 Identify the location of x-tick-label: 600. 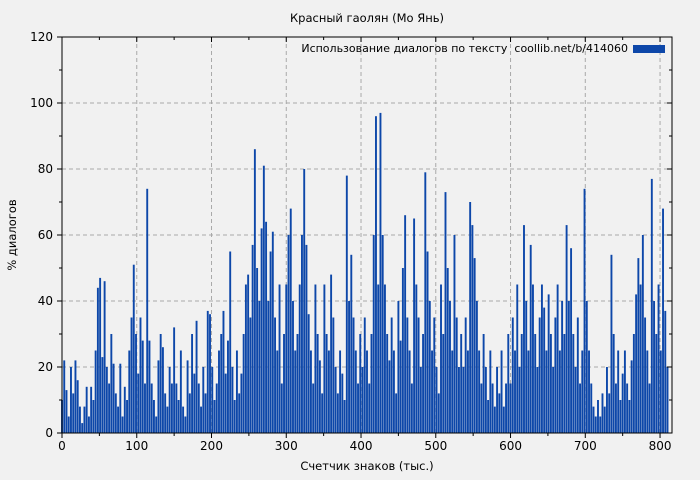
(510, 446).